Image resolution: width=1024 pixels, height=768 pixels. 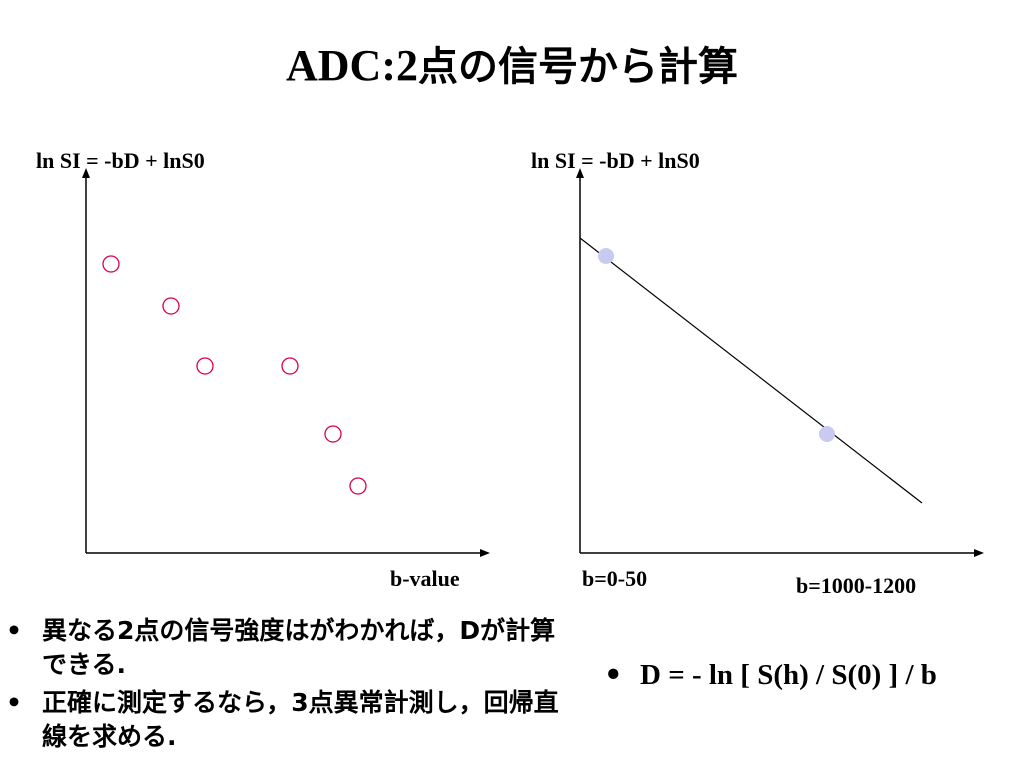 What do you see at coordinates (425, 578) in the screenshot?
I see `left-x-axis-label: b-value` at bounding box center [425, 578].